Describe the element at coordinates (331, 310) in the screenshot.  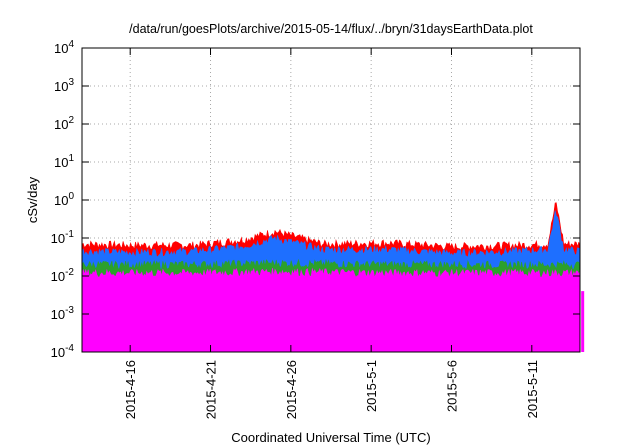
I see `series-area` at that location.